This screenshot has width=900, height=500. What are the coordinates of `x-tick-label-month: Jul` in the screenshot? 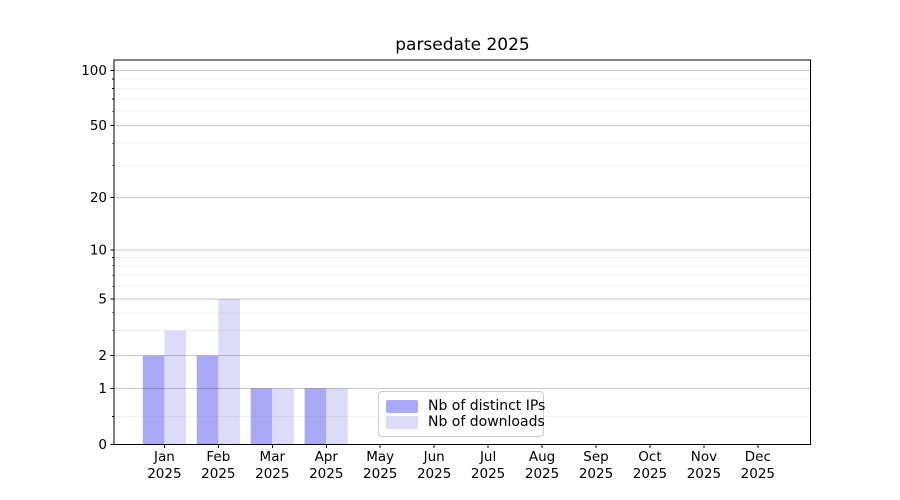 It's located at (487, 457).